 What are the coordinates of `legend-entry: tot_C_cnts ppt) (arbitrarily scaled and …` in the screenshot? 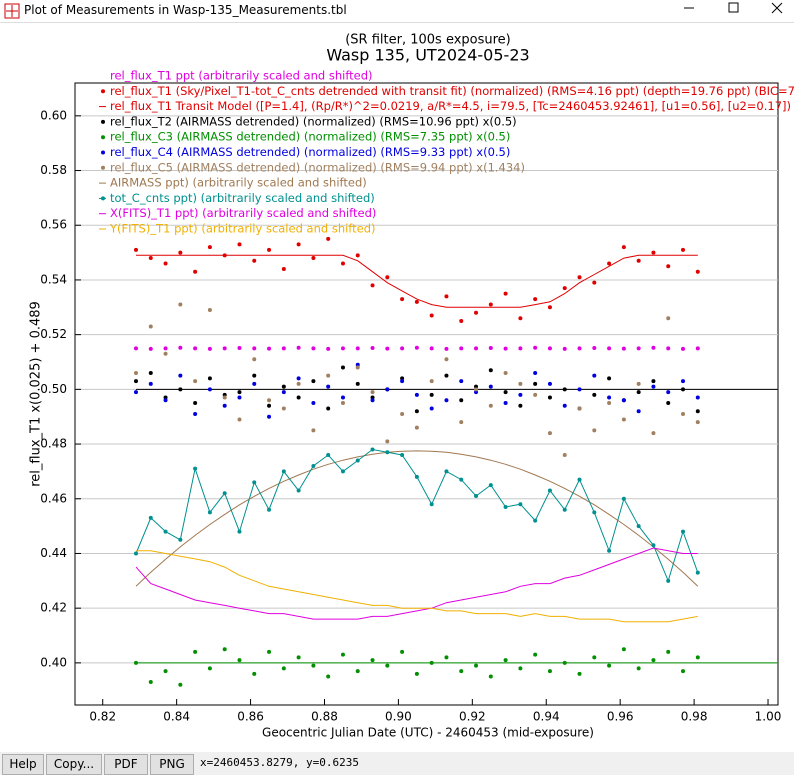 It's located at (242, 198).